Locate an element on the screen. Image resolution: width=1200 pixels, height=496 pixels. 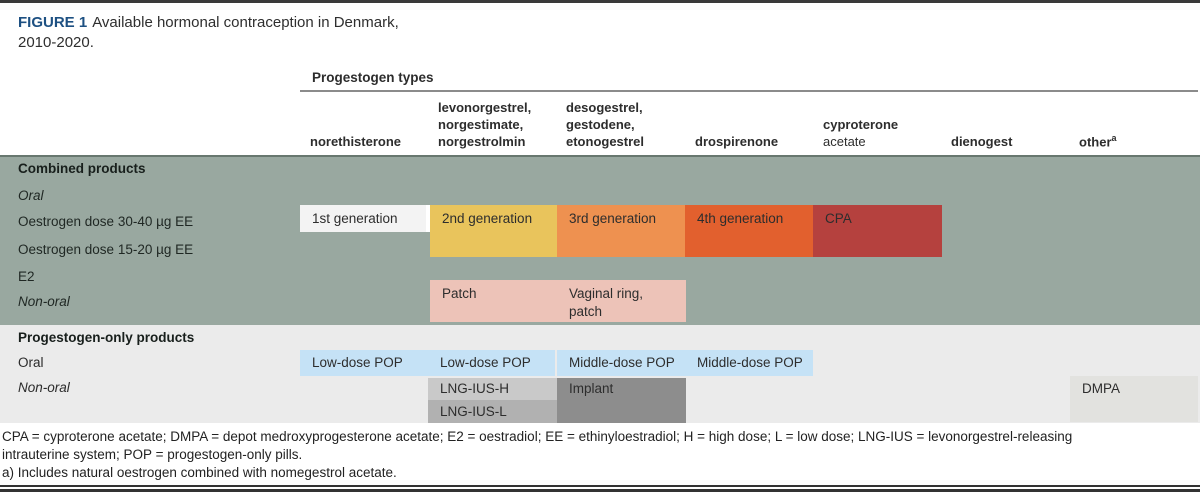
column-header-desogestrel: desogestrel, gestodene, etonogestrel is located at coordinates (605, 124).